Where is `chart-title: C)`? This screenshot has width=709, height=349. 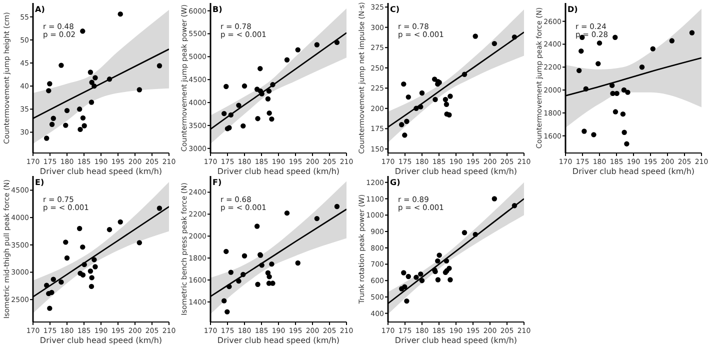
chart-title: C) is located at coordinates (395, 9).